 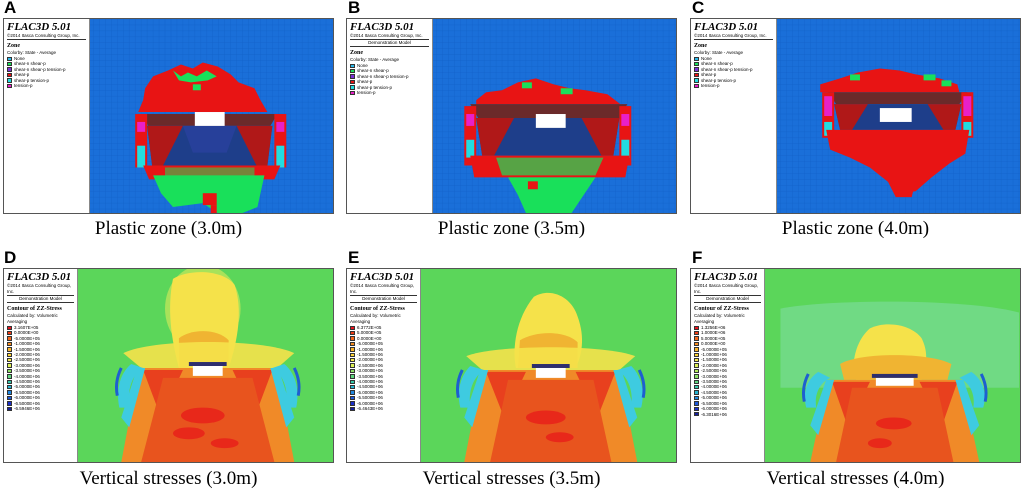 What do you see at coordinates (389, 87) in the screenshot?
I see `legend-entry: shear-p tension-p` at bounding box center [389, 87].